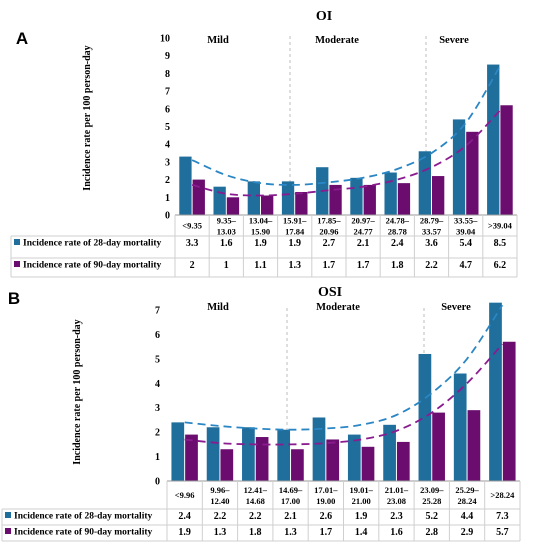  What do you see at coordinates (165, 39) in the screenshot?
I see `y-tick-label: 10` at bounding box center [165, 39].